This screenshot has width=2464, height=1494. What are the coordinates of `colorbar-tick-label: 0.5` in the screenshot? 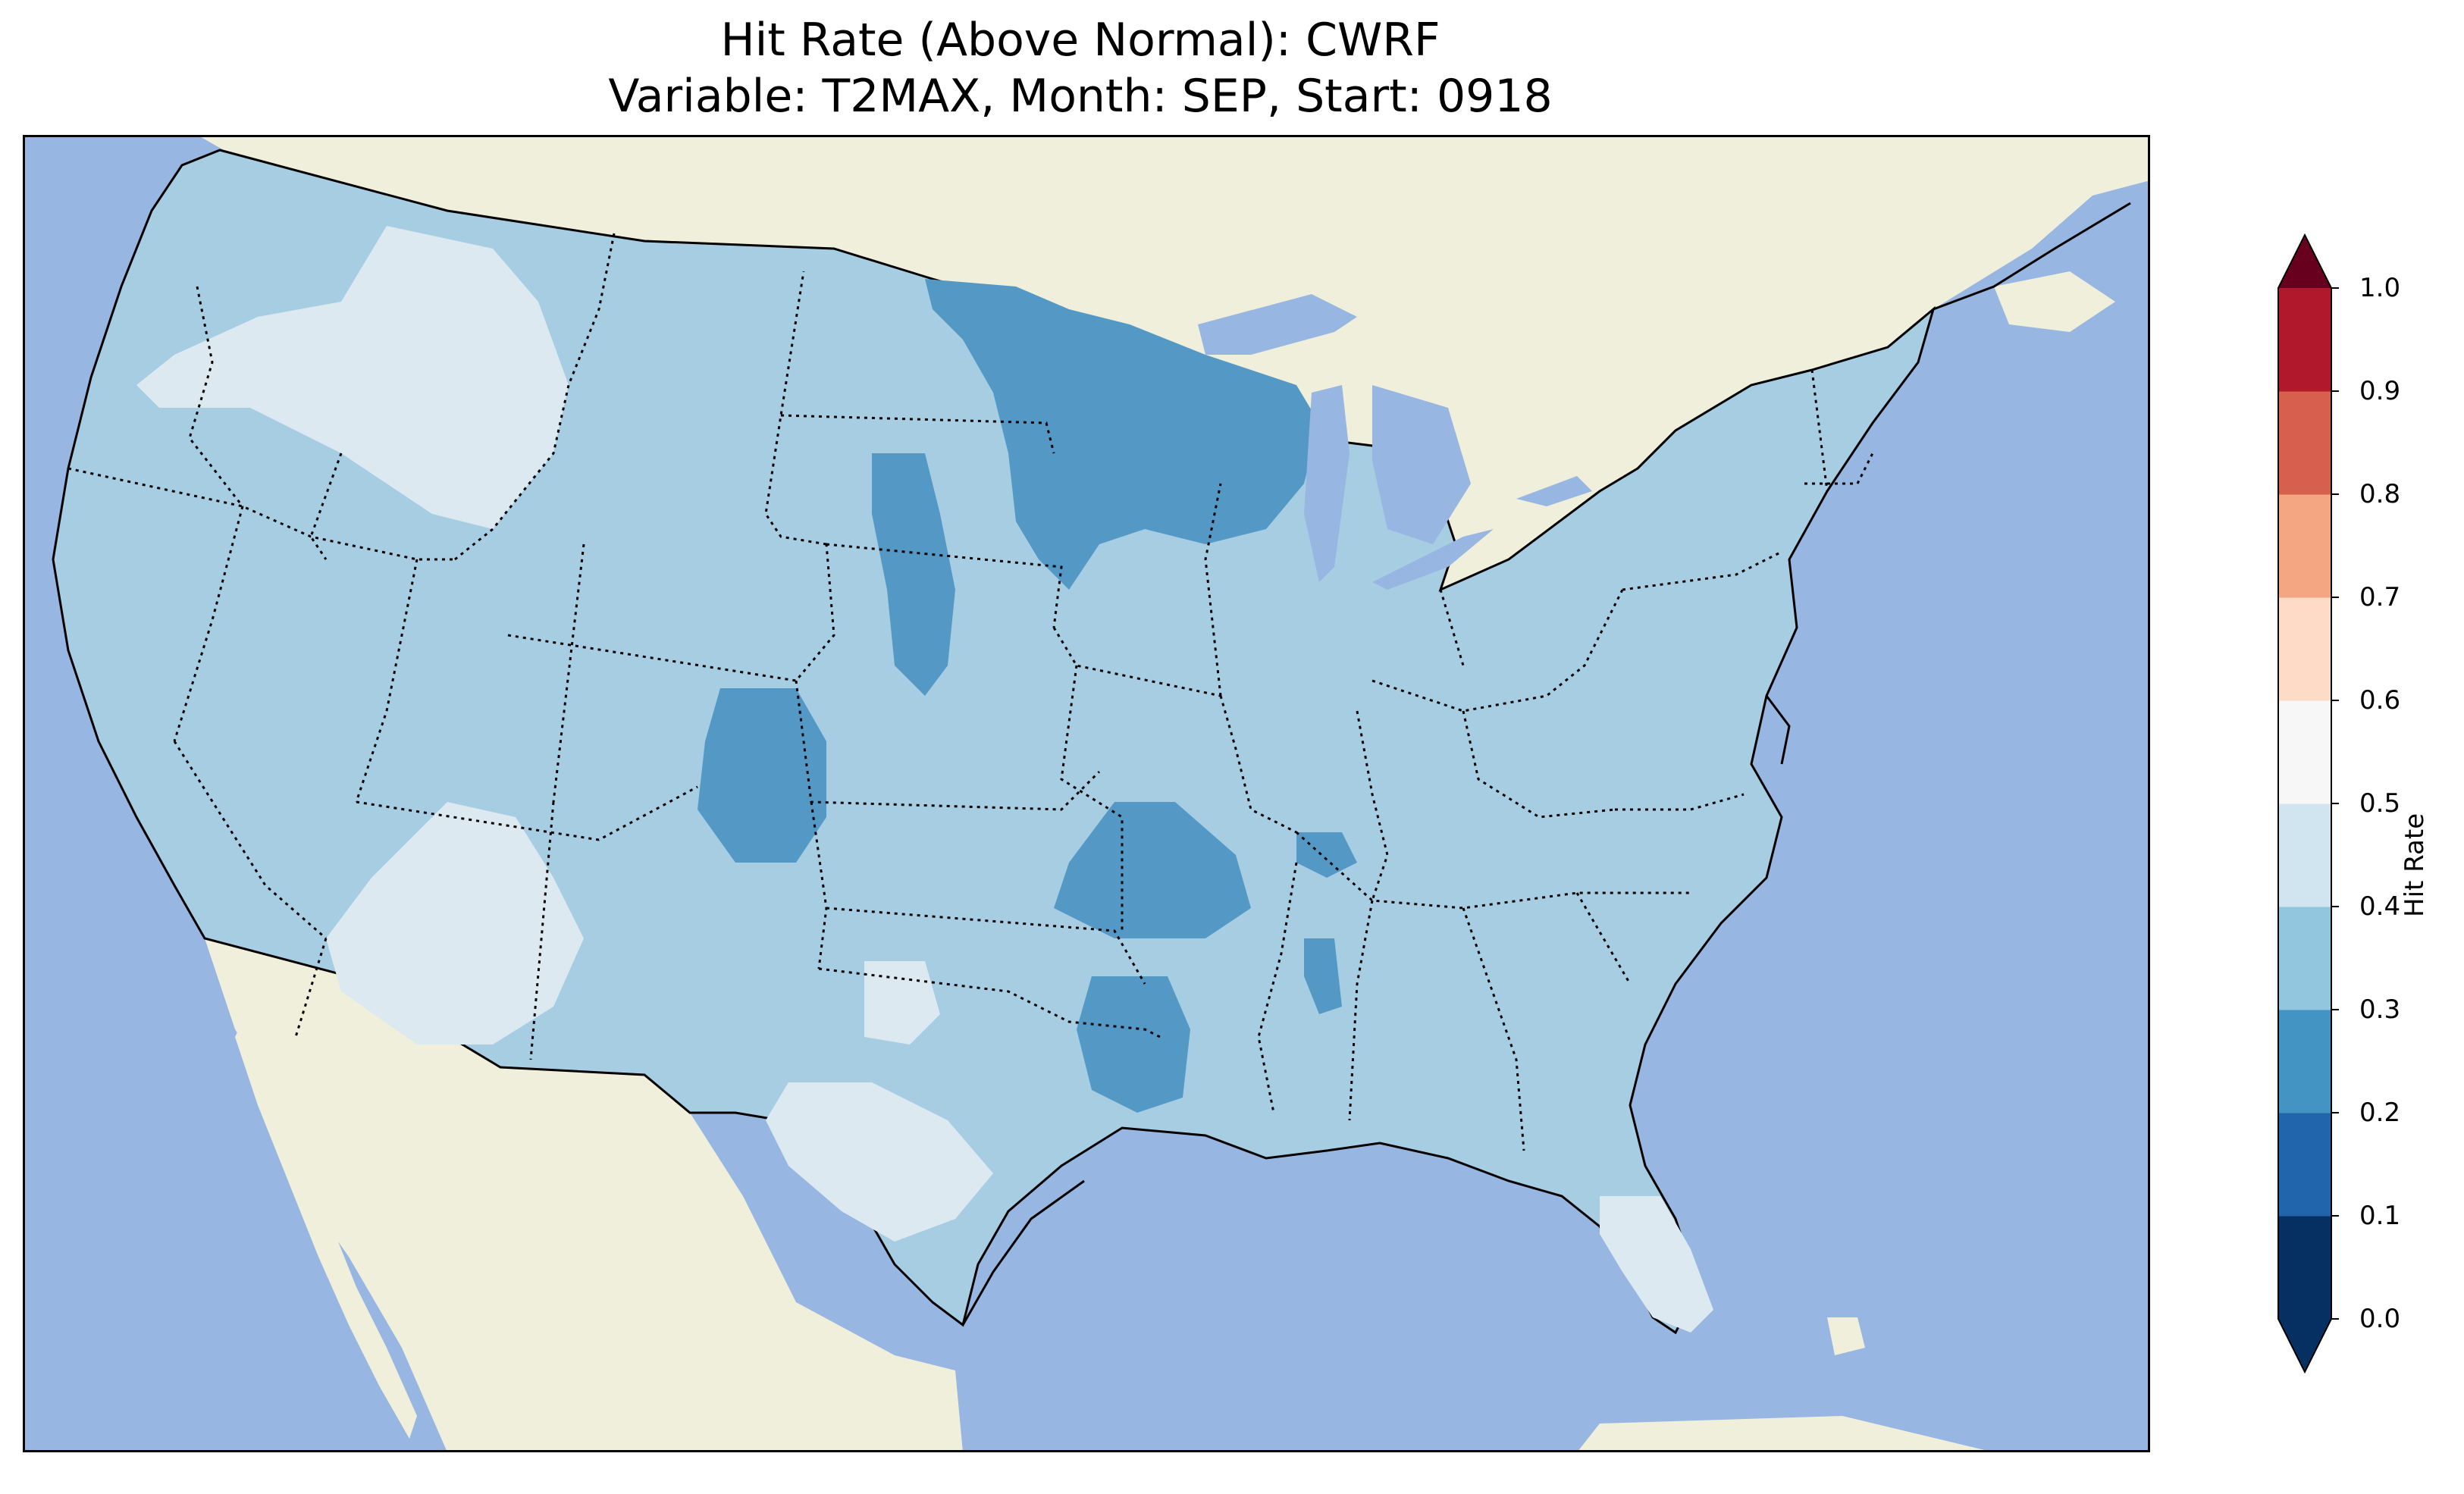 It's located at (2380, 803).